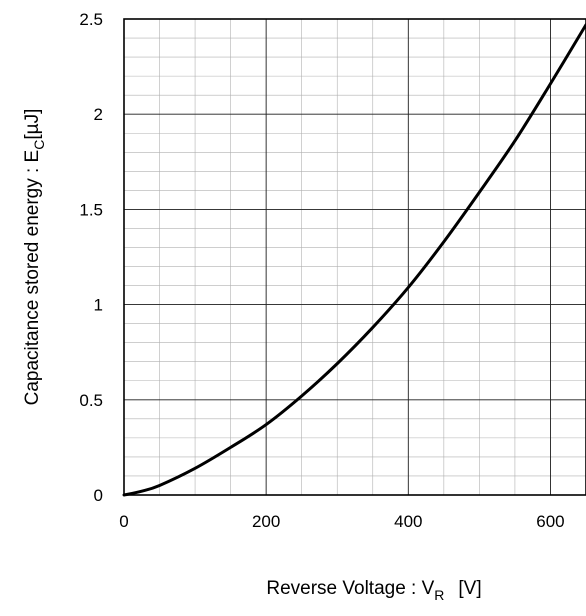 Image resolution: width=586 pixels, height=616 pixels. I want to click on y-tick-label: 2.5, so click(91, 19).